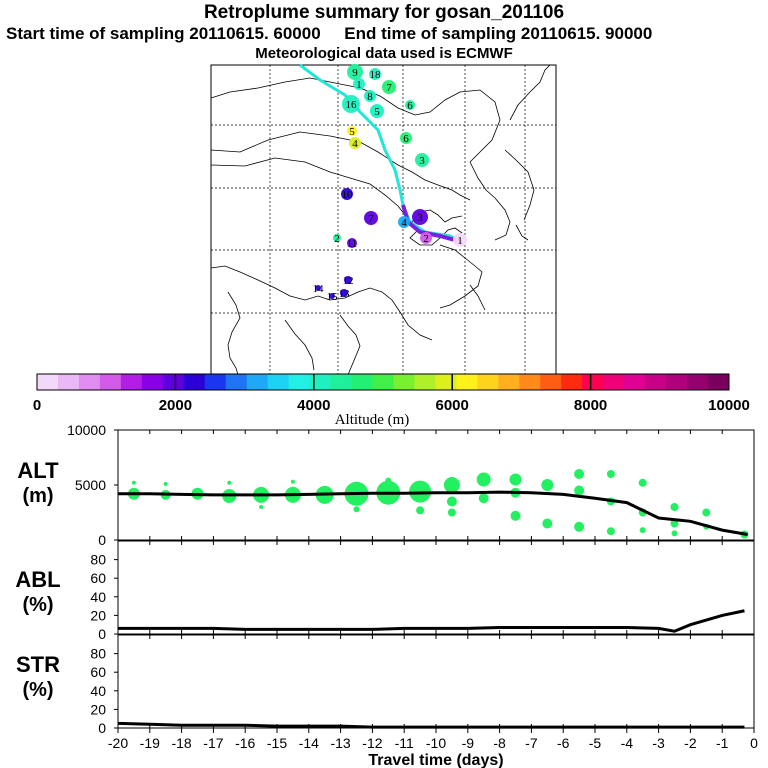 This screenshot has width=768, height=768. Describe the element at coordinates (372, 743) in the screenshot. I see `x-tick-label: -12` at that location.